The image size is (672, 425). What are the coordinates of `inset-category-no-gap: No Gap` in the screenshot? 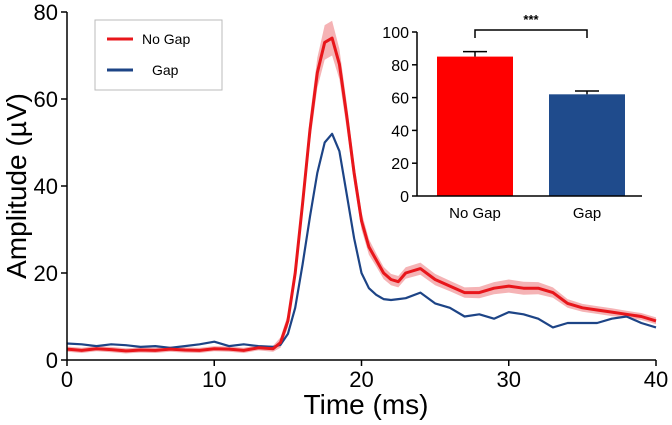 It's located at (475, 213).